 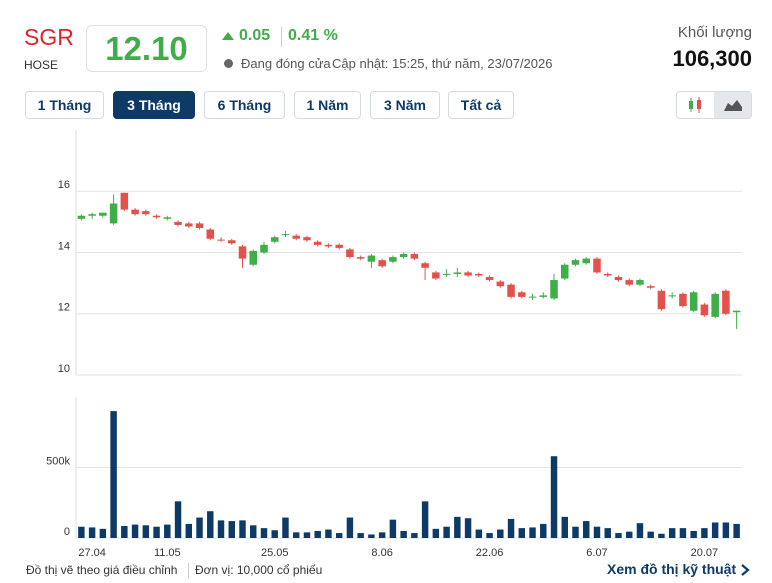 What do you see at coordinates (327, 105) in the screenshot?
I see `range-tab: 1 Năm` at bounding box center [327, 105].